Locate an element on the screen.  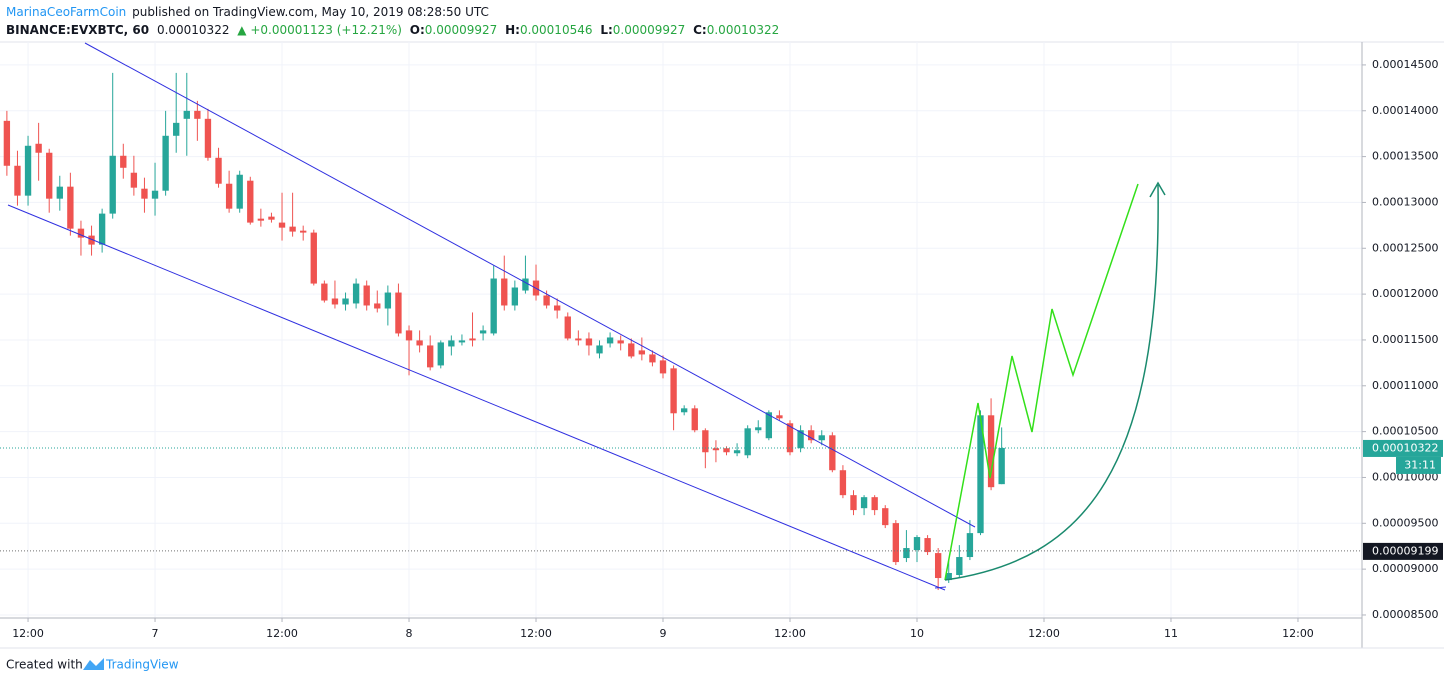
change: ▲ +0.00001123 (+12.21%) is located at coordinates (319, 30).